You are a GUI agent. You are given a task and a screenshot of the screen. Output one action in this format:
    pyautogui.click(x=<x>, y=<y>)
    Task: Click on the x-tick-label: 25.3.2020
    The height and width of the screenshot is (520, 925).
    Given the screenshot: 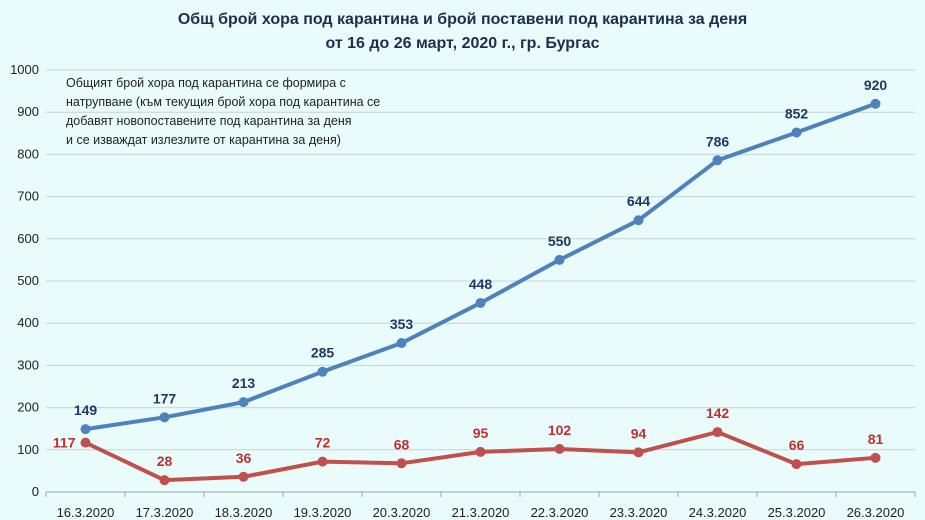 What is the action you would take?
    pyautogui.click(x=797, y=512)
    